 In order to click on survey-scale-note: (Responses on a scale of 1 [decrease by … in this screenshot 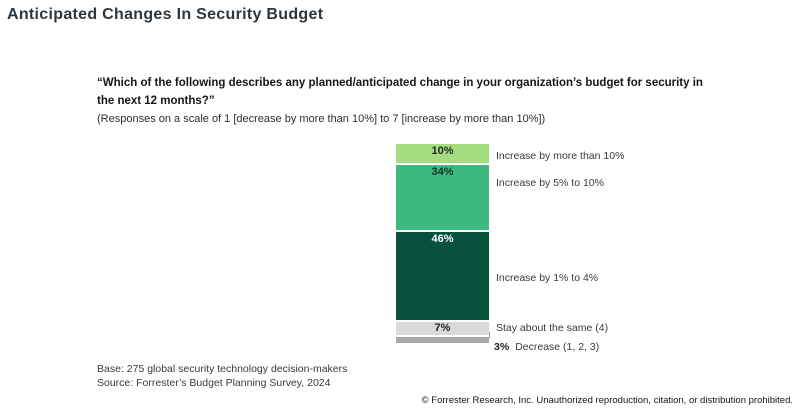, I will do `click(321, 119)`.